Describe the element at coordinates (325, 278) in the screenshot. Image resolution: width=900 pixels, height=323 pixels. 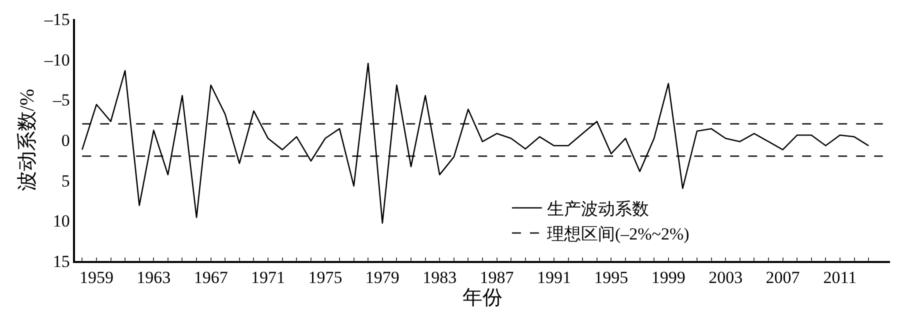
I see `x-tick-label: 1975` at that location.